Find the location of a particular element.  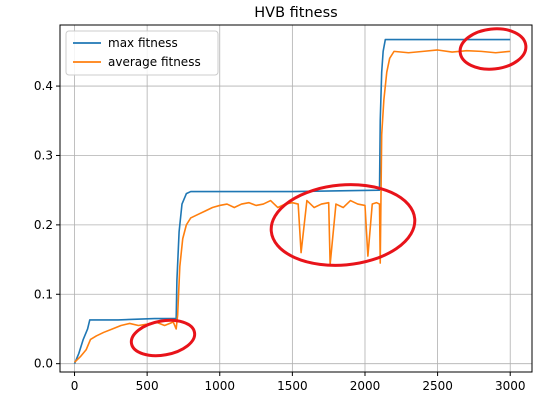

legend: max fitness average fitness is located at coordinates (142, 53).